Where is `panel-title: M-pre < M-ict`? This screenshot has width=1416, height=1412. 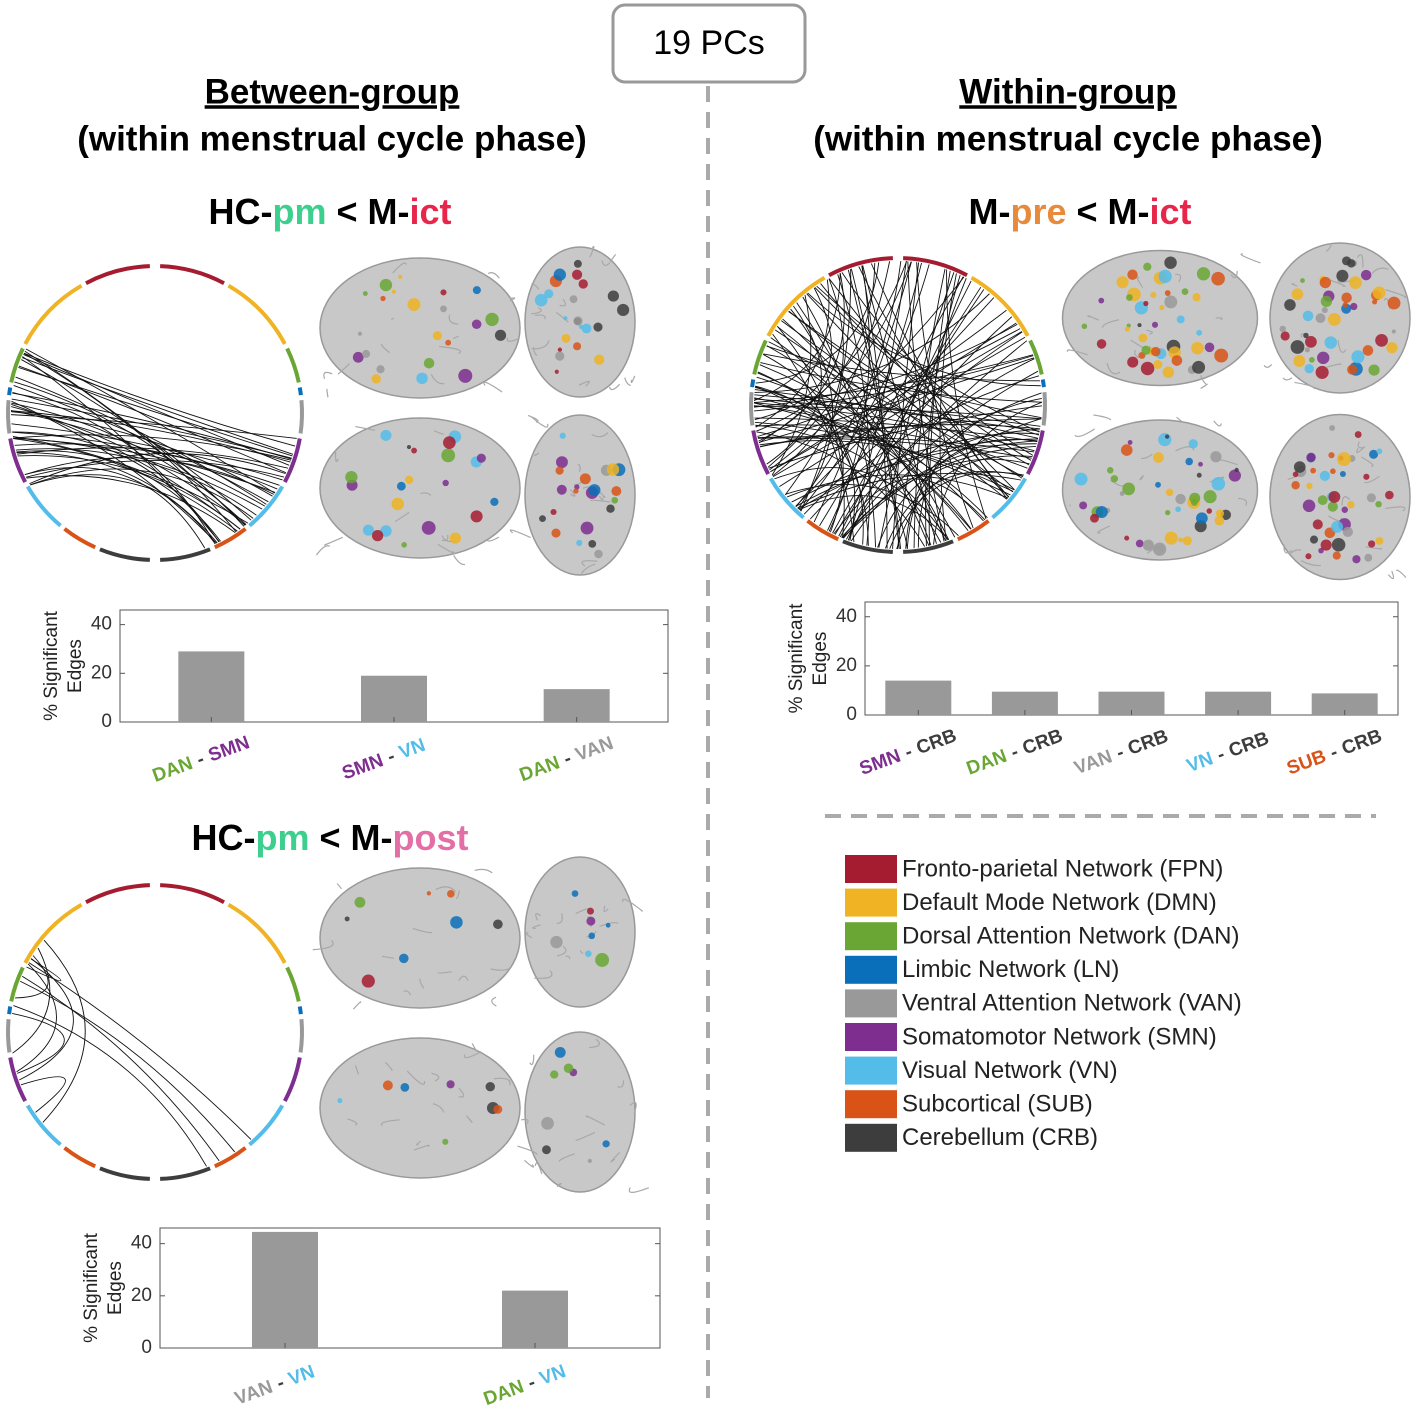
panel-title: M-pre < M-ict is located at coordinates (1079, 211).